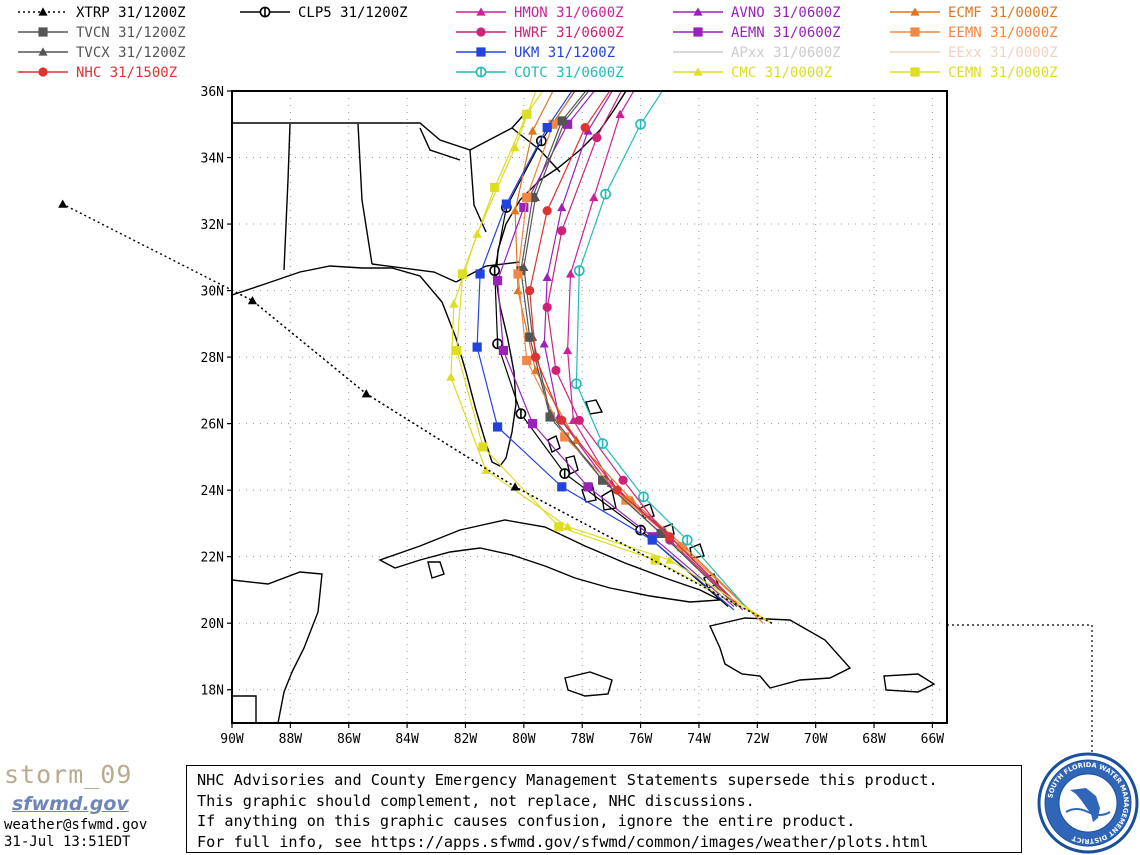 This screenshot has height=855, width=1140. What do you see at coordinates (353, 13) in the screenshot?
I see `legend-label: CLP5 31/1200Z` at bounding box center [353, 13].